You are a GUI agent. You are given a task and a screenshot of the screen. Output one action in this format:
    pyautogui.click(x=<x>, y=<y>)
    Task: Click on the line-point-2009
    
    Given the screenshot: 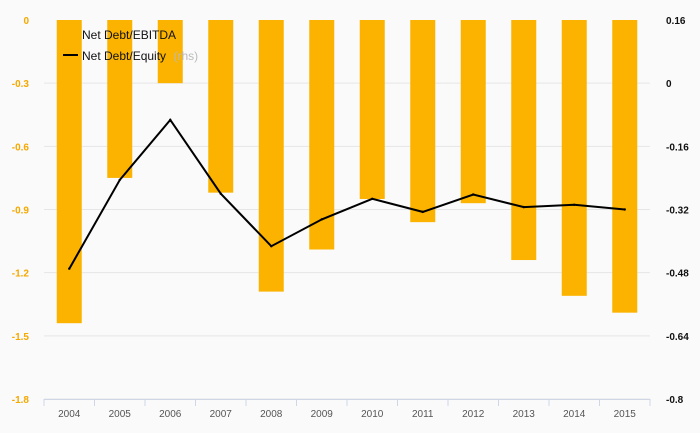 What is the action you would take?
    pyautogui.click(x=321, y=219)
    